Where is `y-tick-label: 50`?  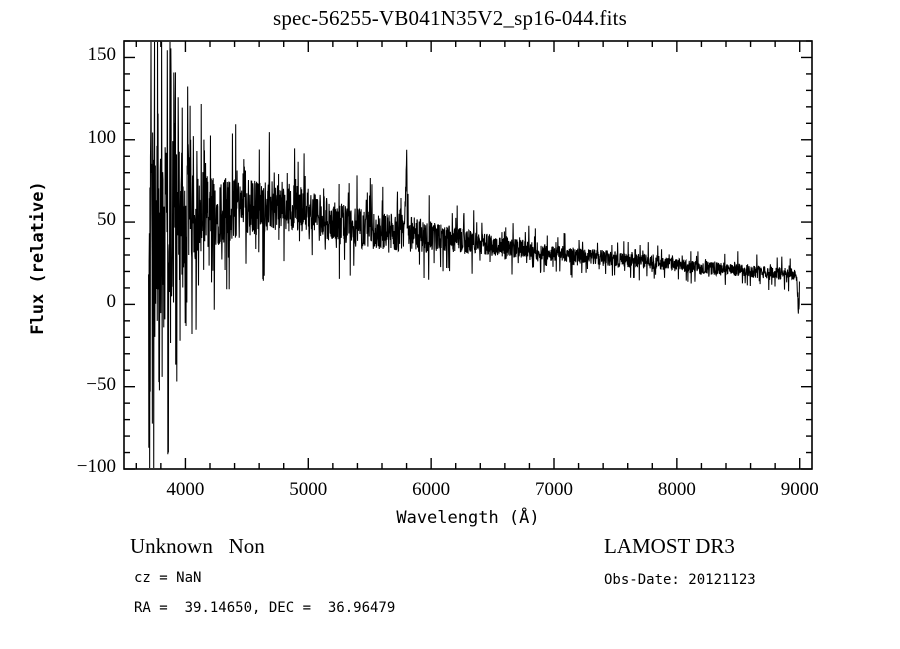
y-tick-label: 50 is located at coordinates (106, 220).